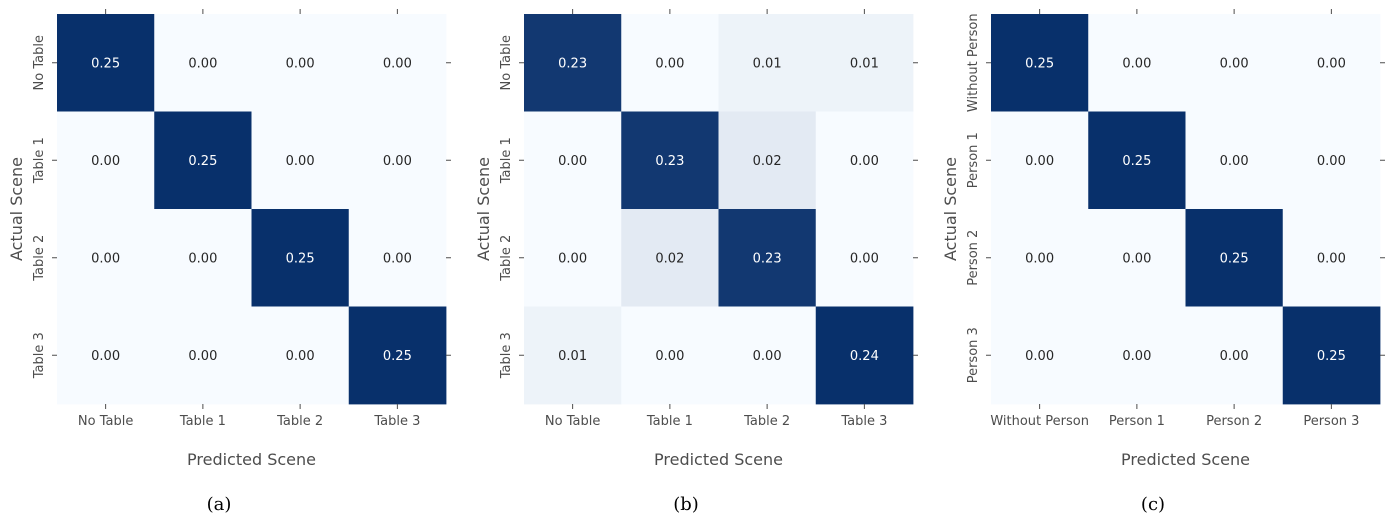 The width and height of the screenshot is (1389, 518). I want to click on x-tick-label: Table 3, so click(396, 421).